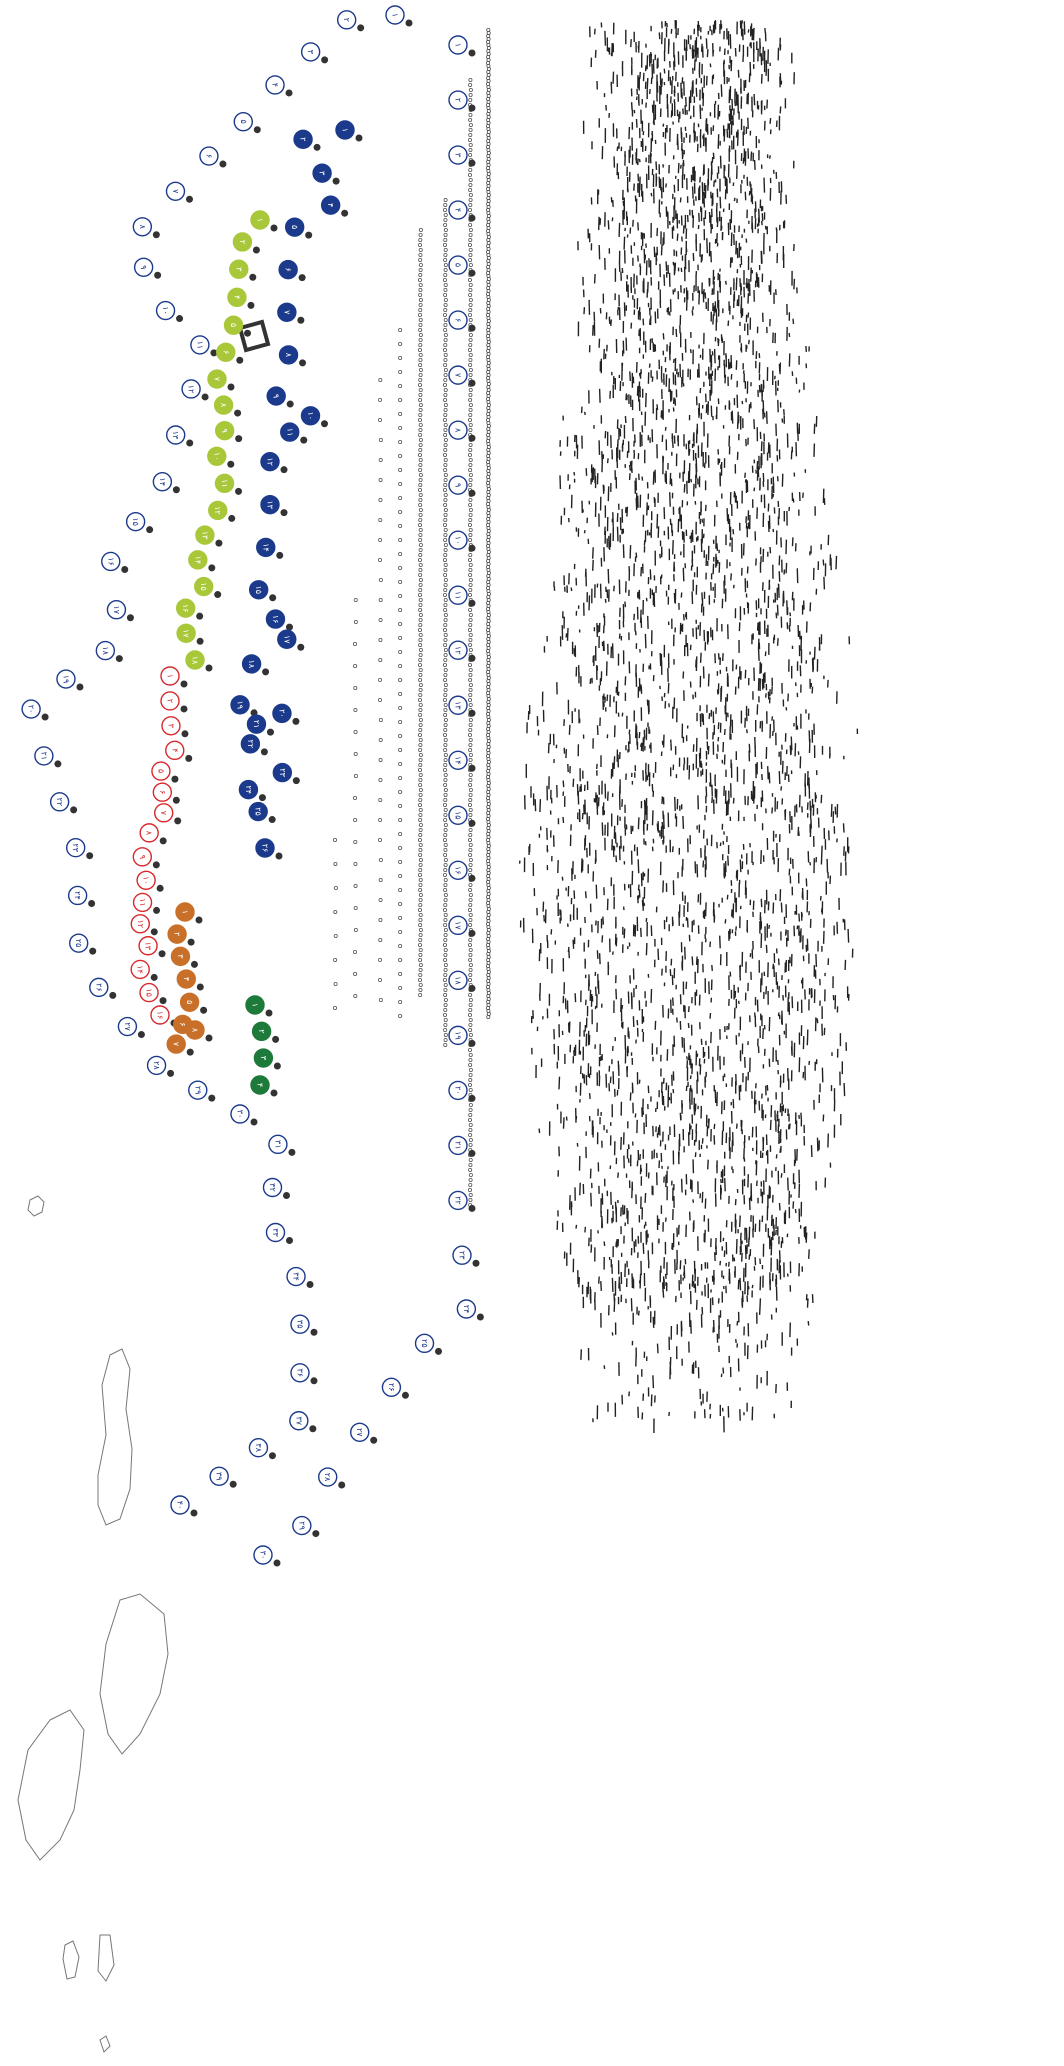 This screenshot has height=2066, width=1064. I want to click on station-label: ۲۶, so click(265, 848).